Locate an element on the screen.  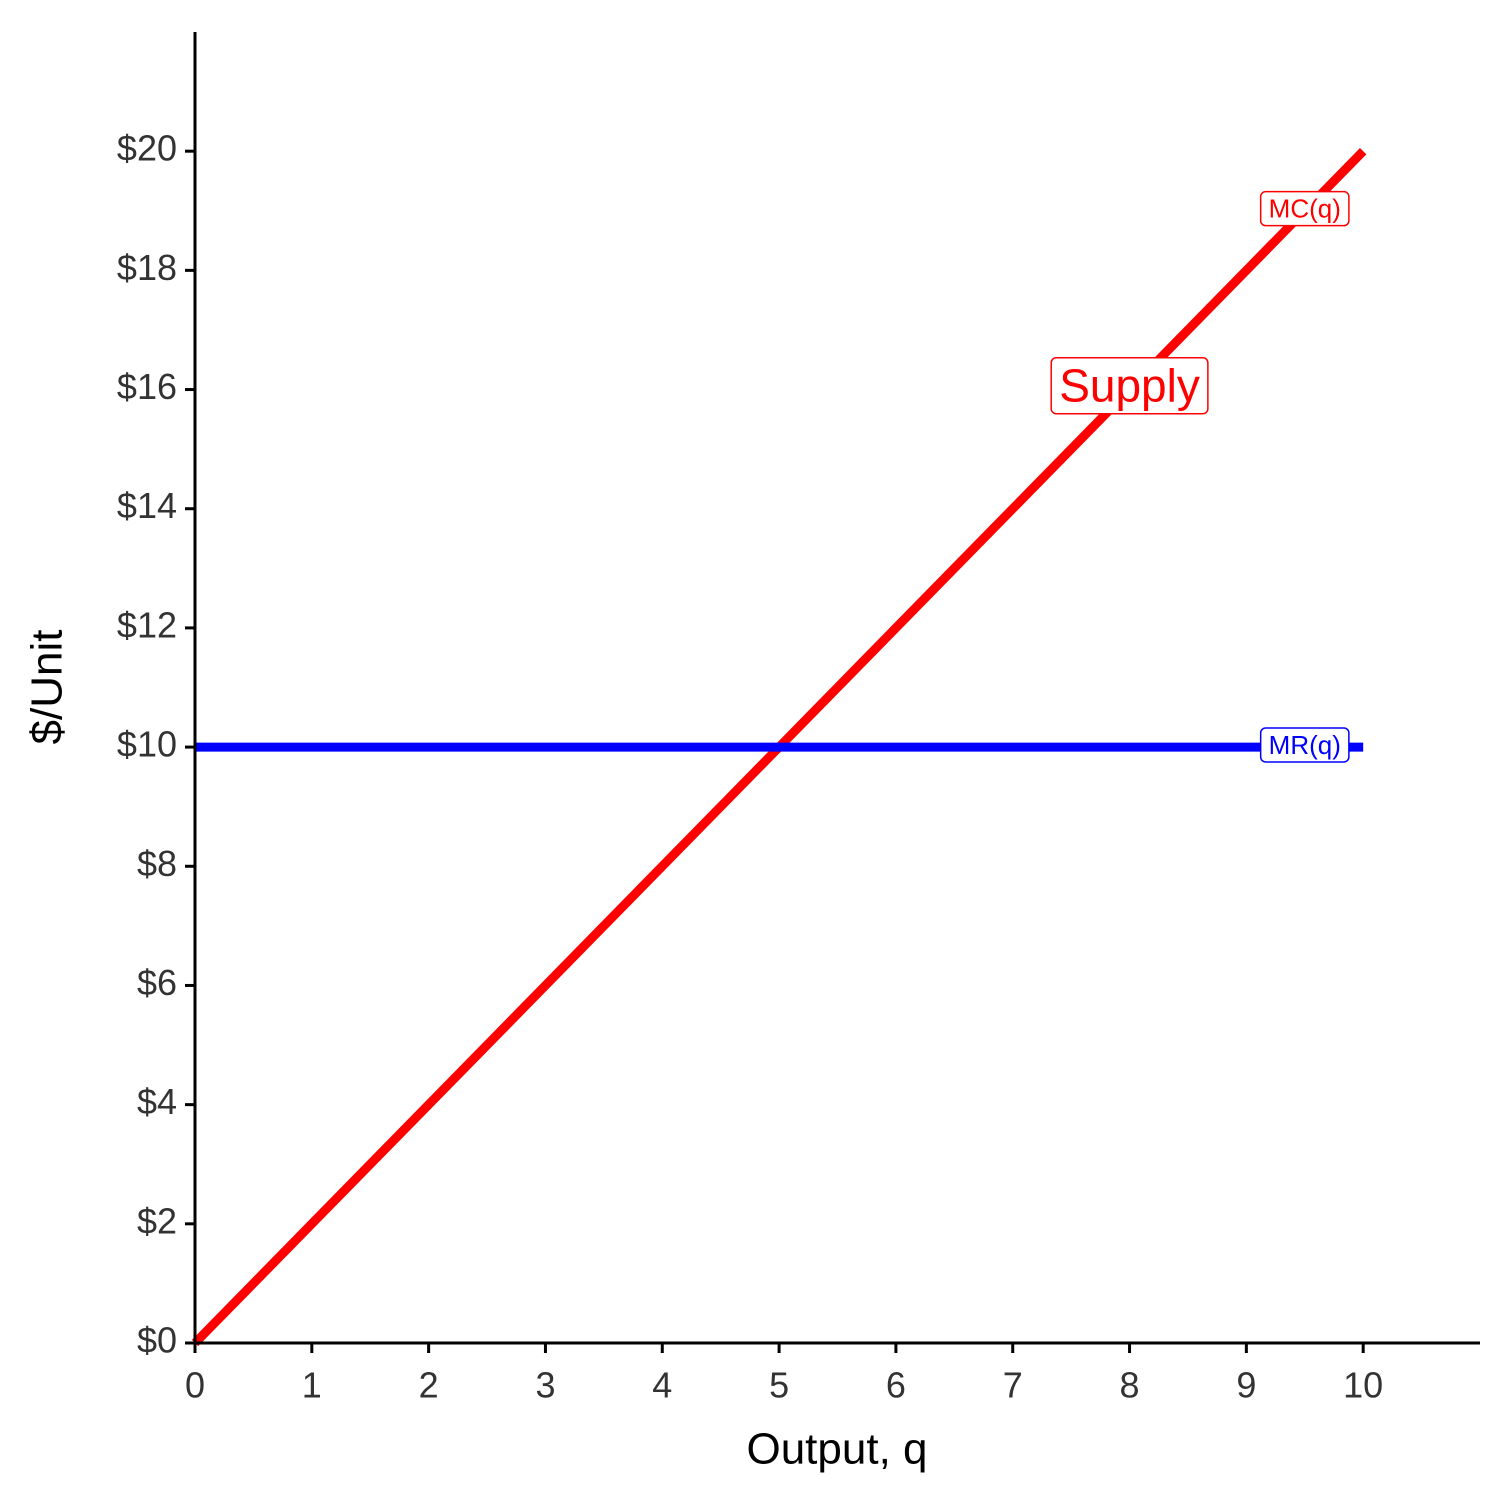
x-tick-label: 7 is located at coordinates (1013, 1385).